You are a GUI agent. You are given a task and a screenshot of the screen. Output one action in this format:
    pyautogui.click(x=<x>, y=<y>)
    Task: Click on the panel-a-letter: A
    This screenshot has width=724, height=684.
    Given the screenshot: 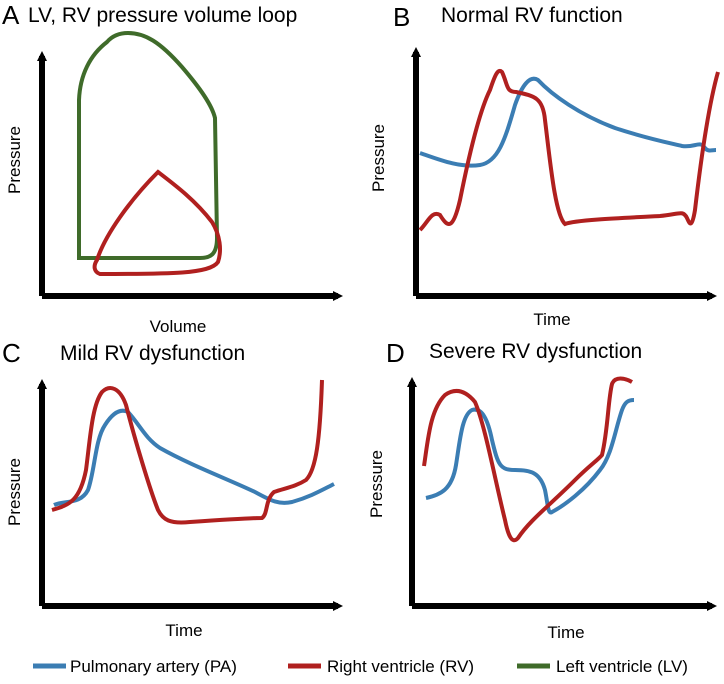 What is the action you would take?
    pyautogui.click(x=11, y=15)
    